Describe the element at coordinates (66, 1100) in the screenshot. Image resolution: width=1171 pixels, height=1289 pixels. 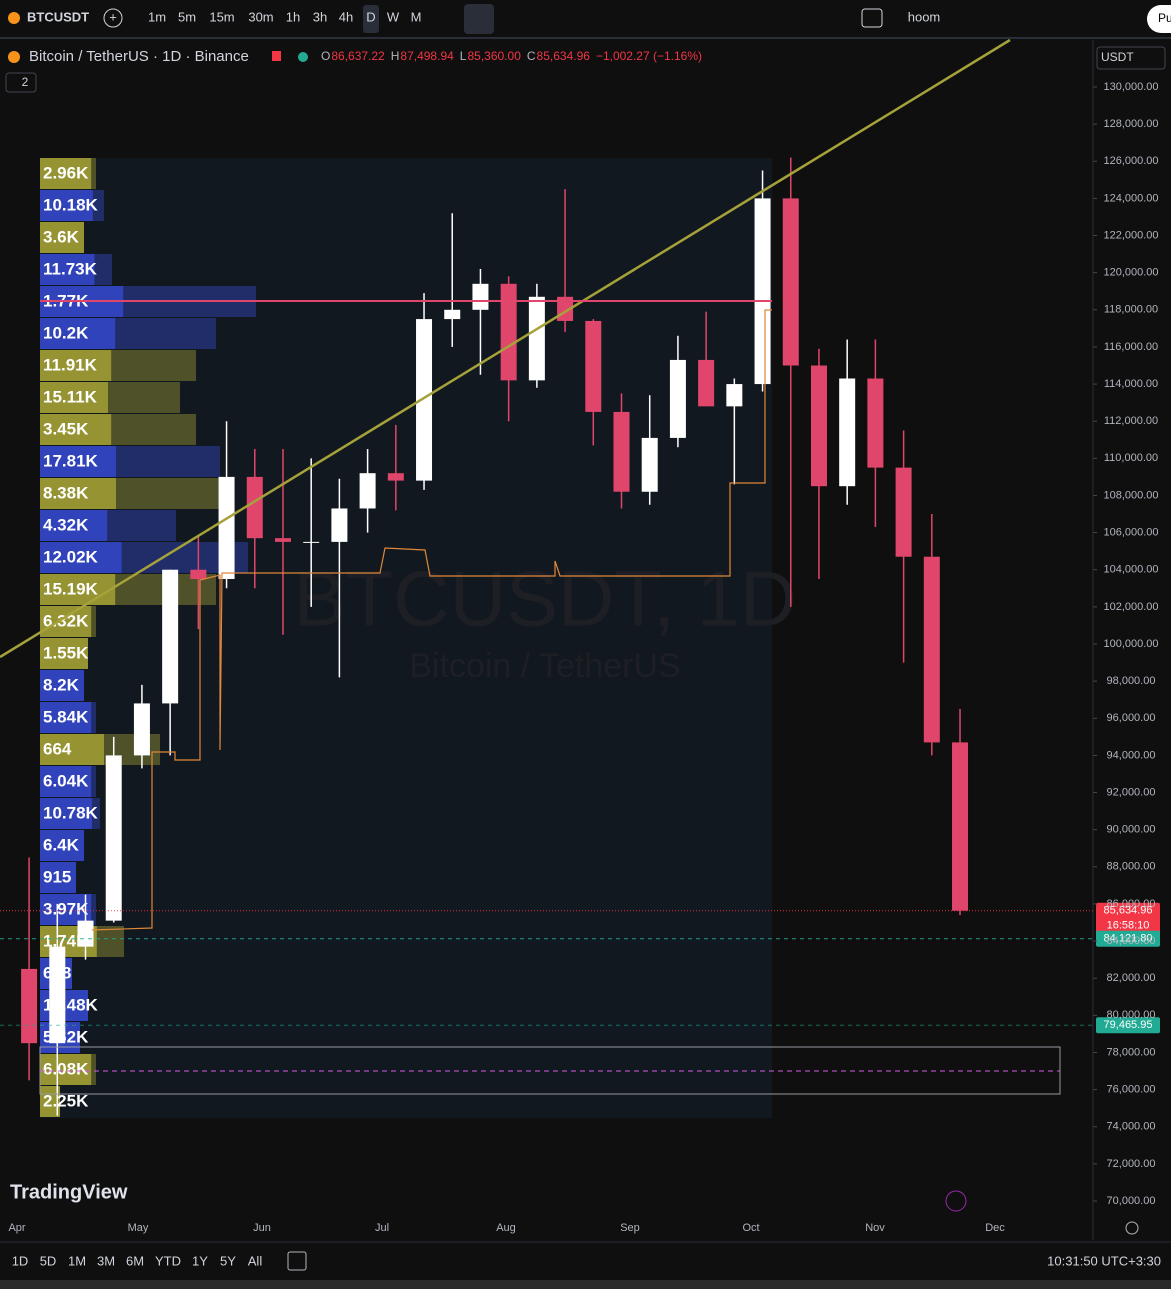
I see `profile-label: 2.25K` at that location.